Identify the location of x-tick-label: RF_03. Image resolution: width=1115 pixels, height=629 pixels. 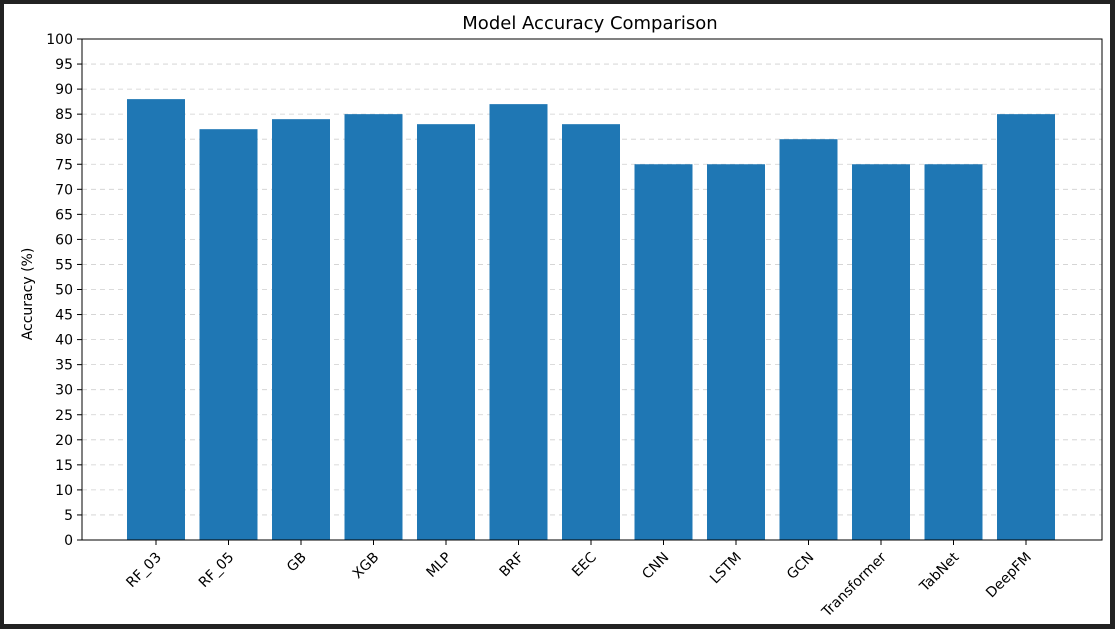
(143, 570).